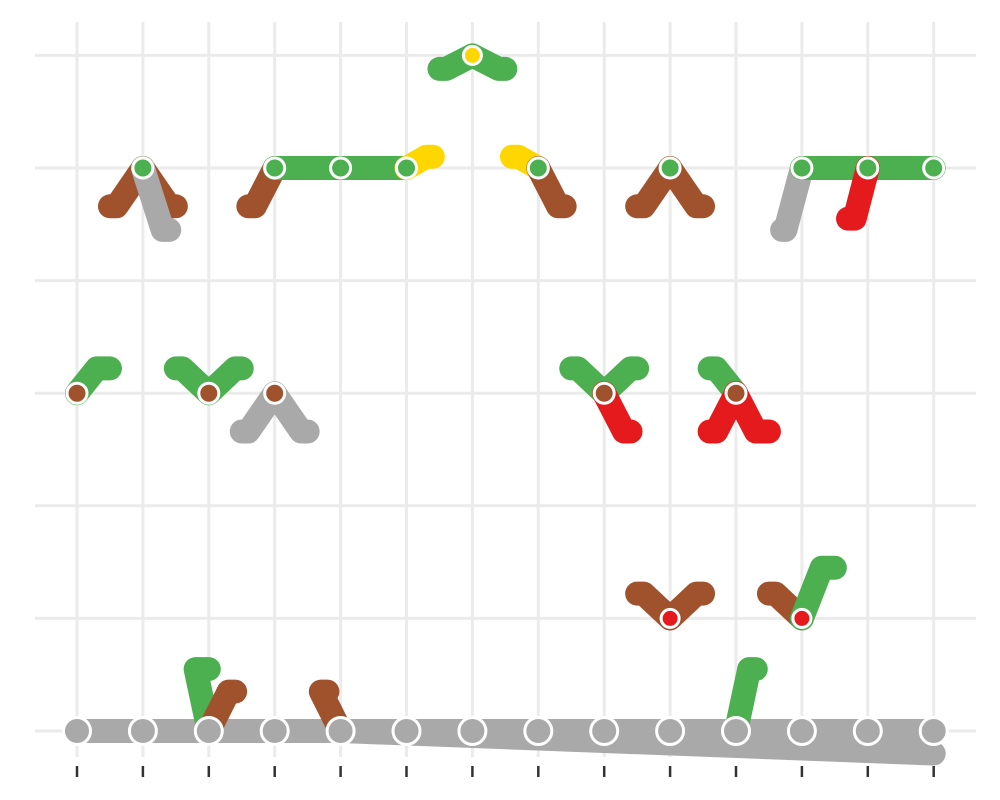 The width and height of the screenshot is (1000, 800). Describe the element at coordinates (505, 771) in the screenshot. I see `x-axis-ticks` at that location.